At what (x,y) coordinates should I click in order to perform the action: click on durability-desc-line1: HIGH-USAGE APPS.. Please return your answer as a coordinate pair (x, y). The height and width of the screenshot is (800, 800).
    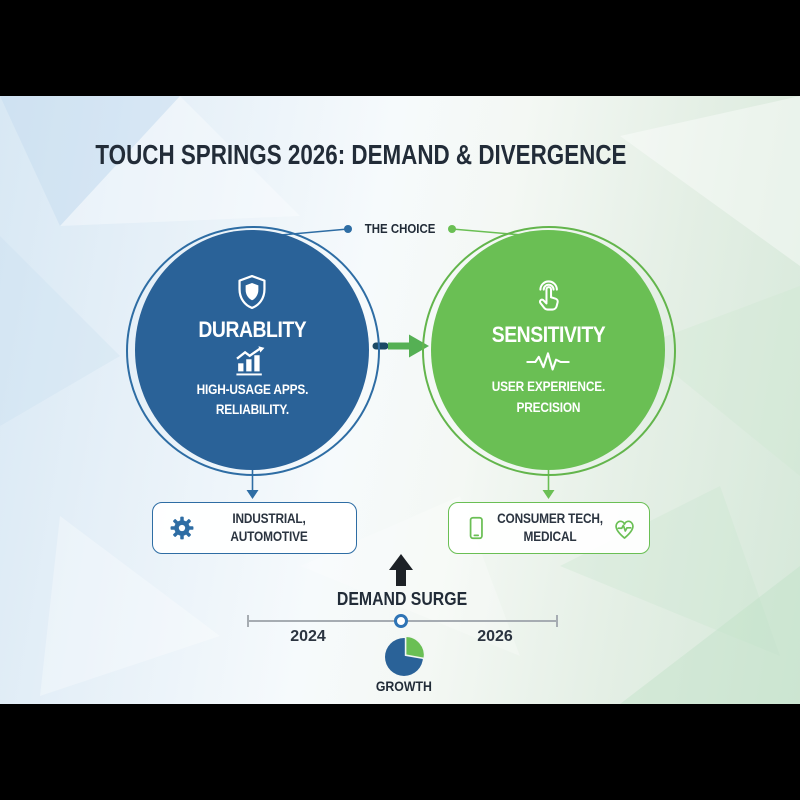
    Looking at the image, I should click on (252, 389).